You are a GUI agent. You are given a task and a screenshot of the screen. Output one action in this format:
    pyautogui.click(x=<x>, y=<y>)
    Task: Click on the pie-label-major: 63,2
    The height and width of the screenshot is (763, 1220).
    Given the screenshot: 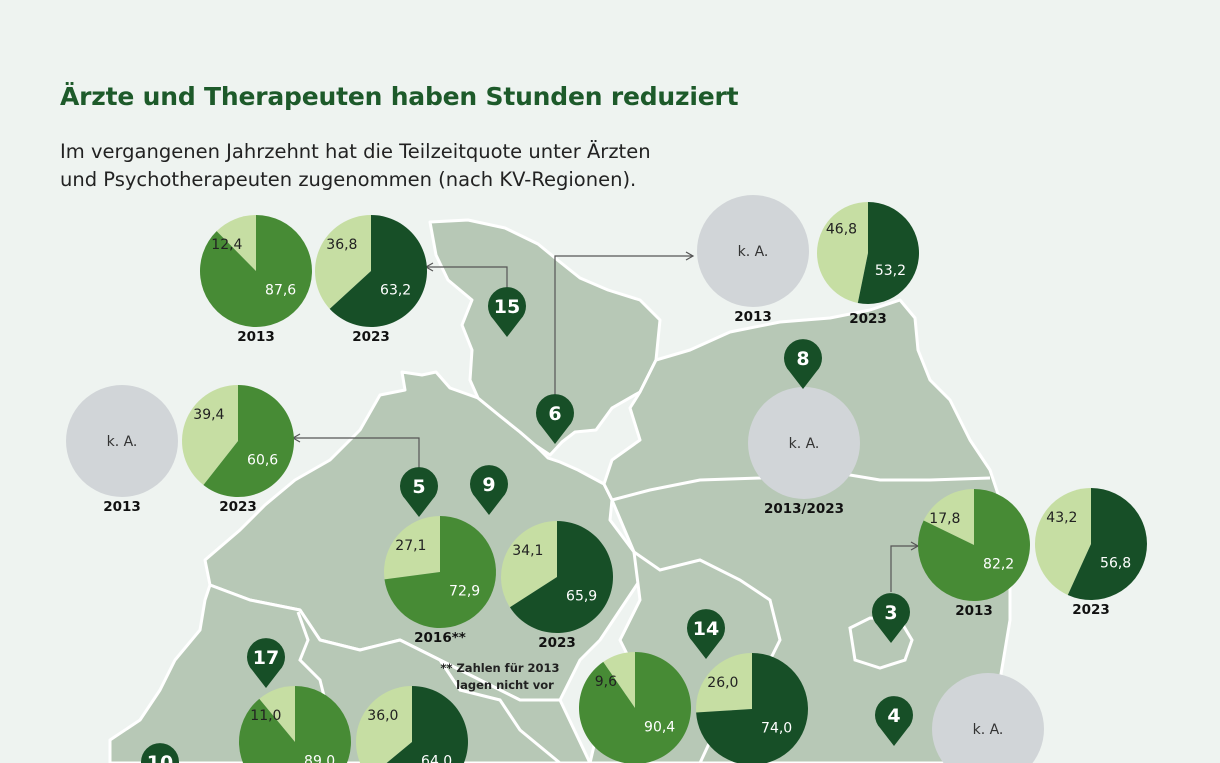 What is the action you would take?
    pyautogui.click(x=395, y=290)
    